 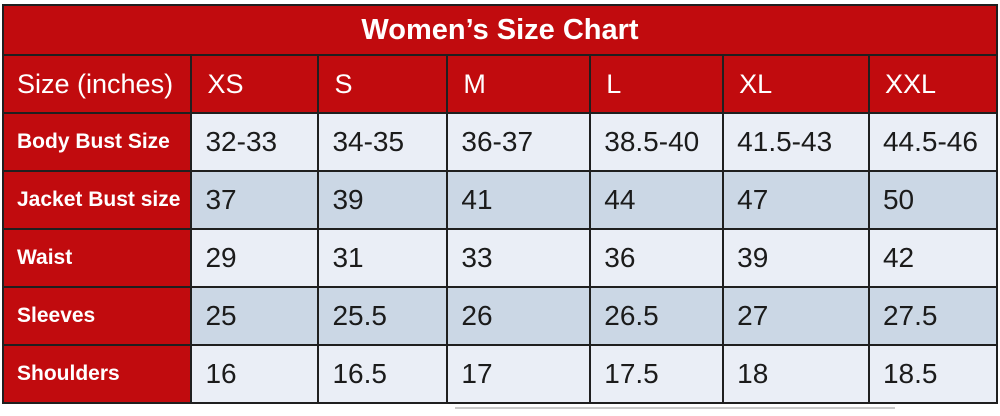 I want to click on header-row: Size (inches) XS S M L XL XXL, so click(x=500, y=83).